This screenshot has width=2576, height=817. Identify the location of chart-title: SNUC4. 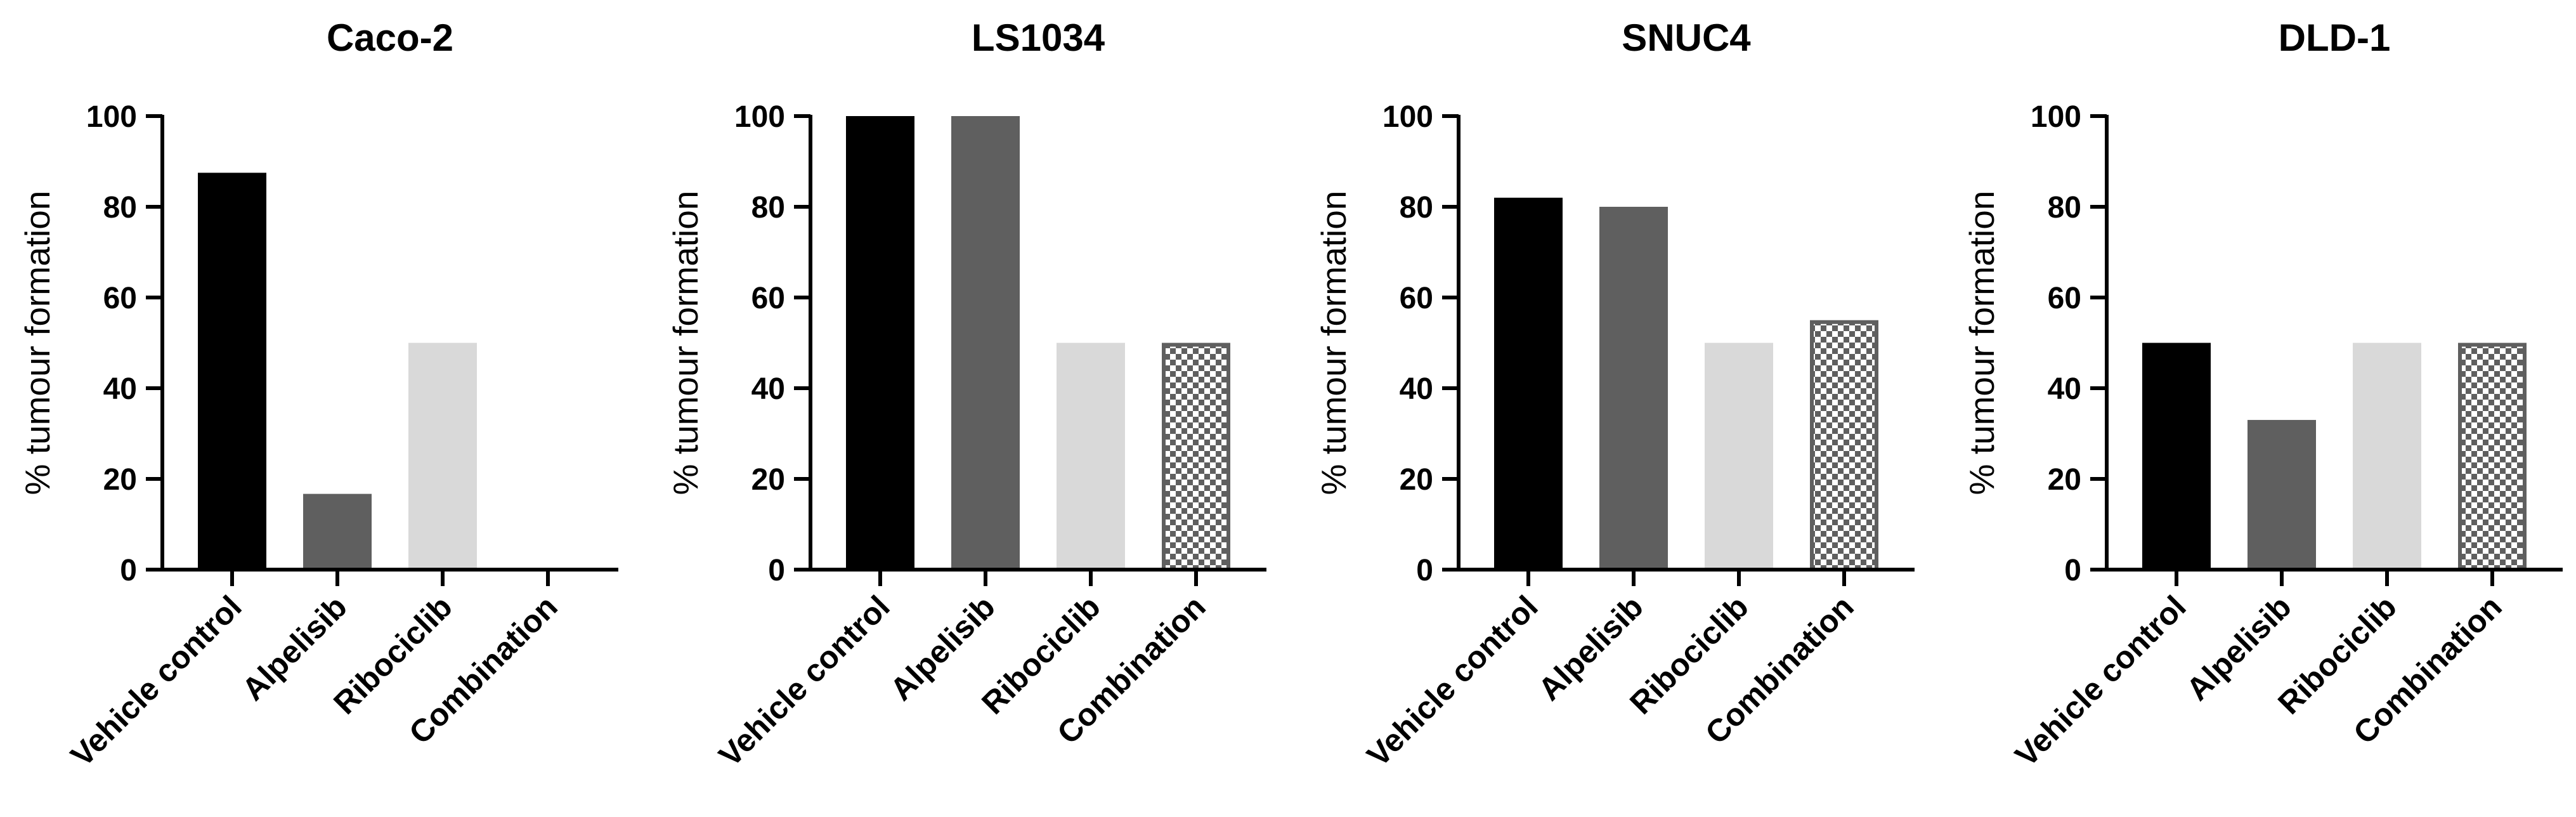
(1687, 37).